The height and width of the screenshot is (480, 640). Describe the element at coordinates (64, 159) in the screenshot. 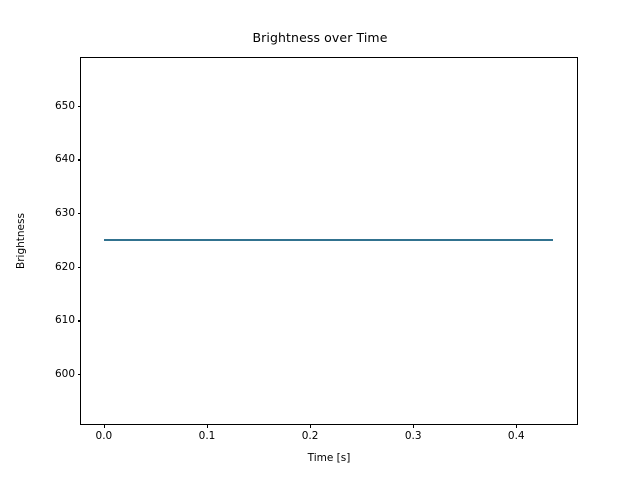

I see `y-tick-label: 640` at that location.